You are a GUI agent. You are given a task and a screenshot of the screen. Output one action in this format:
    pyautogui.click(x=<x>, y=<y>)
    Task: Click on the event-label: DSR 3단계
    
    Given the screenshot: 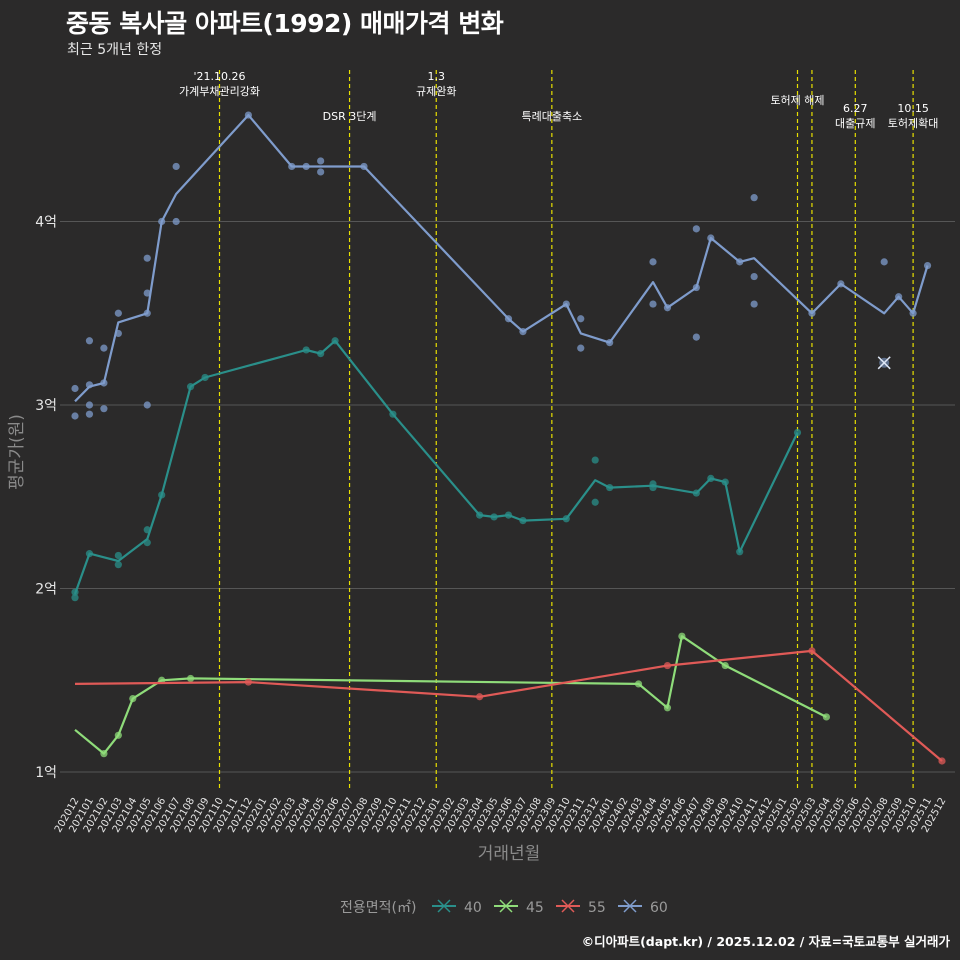 What is the action you would take?
    pyautogui.click(x=350, y=116)
    